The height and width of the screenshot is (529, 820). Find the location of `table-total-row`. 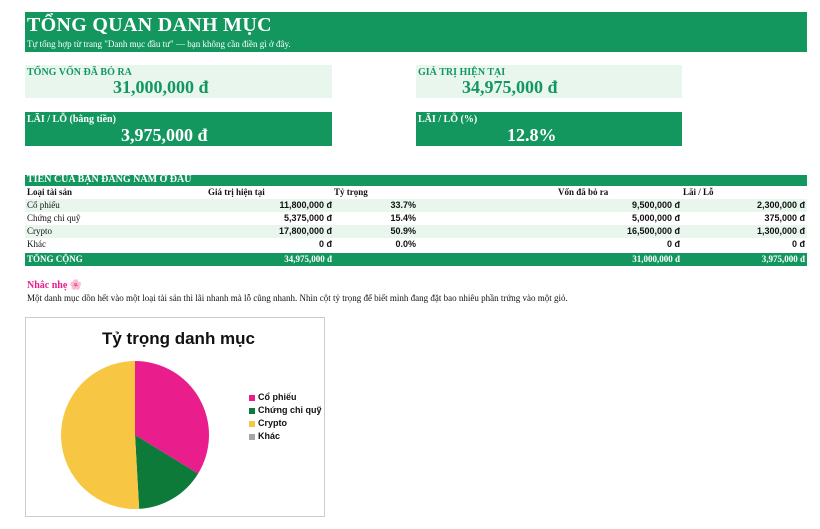

table-total-row is located at coordinates (416, 259).